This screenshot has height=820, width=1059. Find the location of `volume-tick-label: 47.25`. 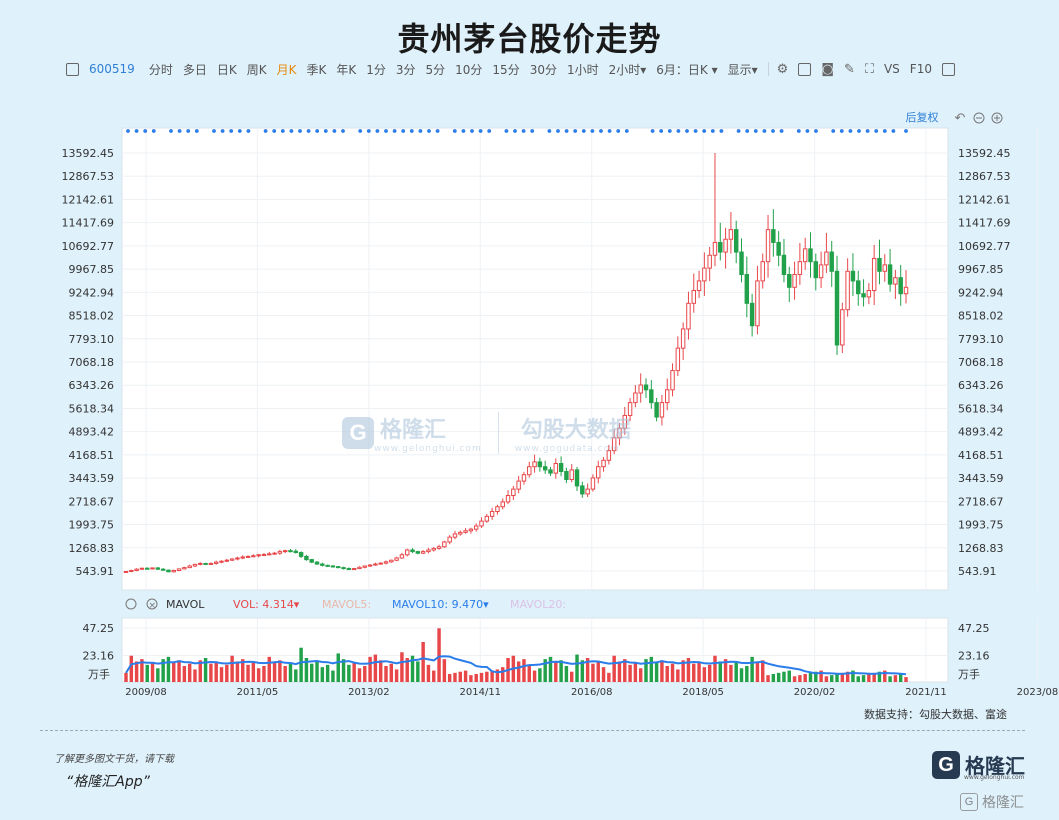

volume-tick-label: 47.25 is located at coordinates (99, 628).